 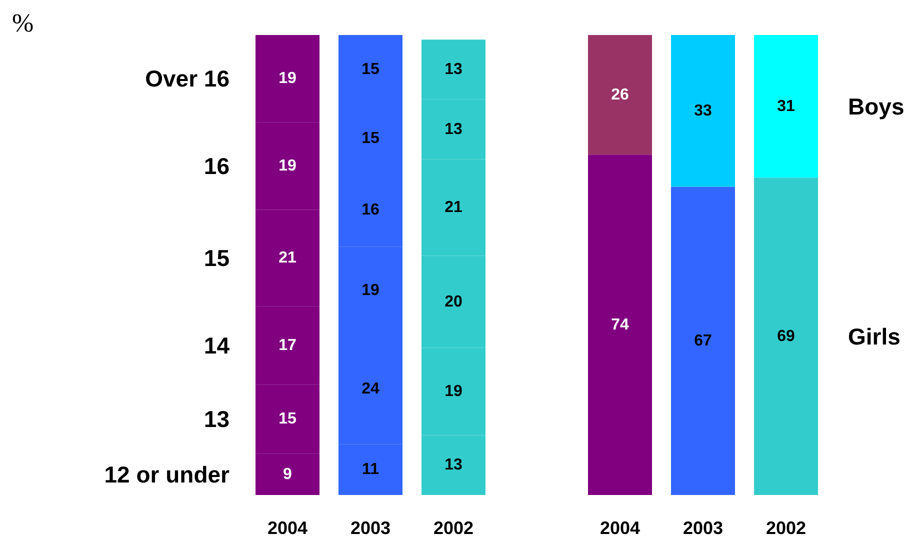 I want to click on data-label: 67, so click(x=703, y=341).